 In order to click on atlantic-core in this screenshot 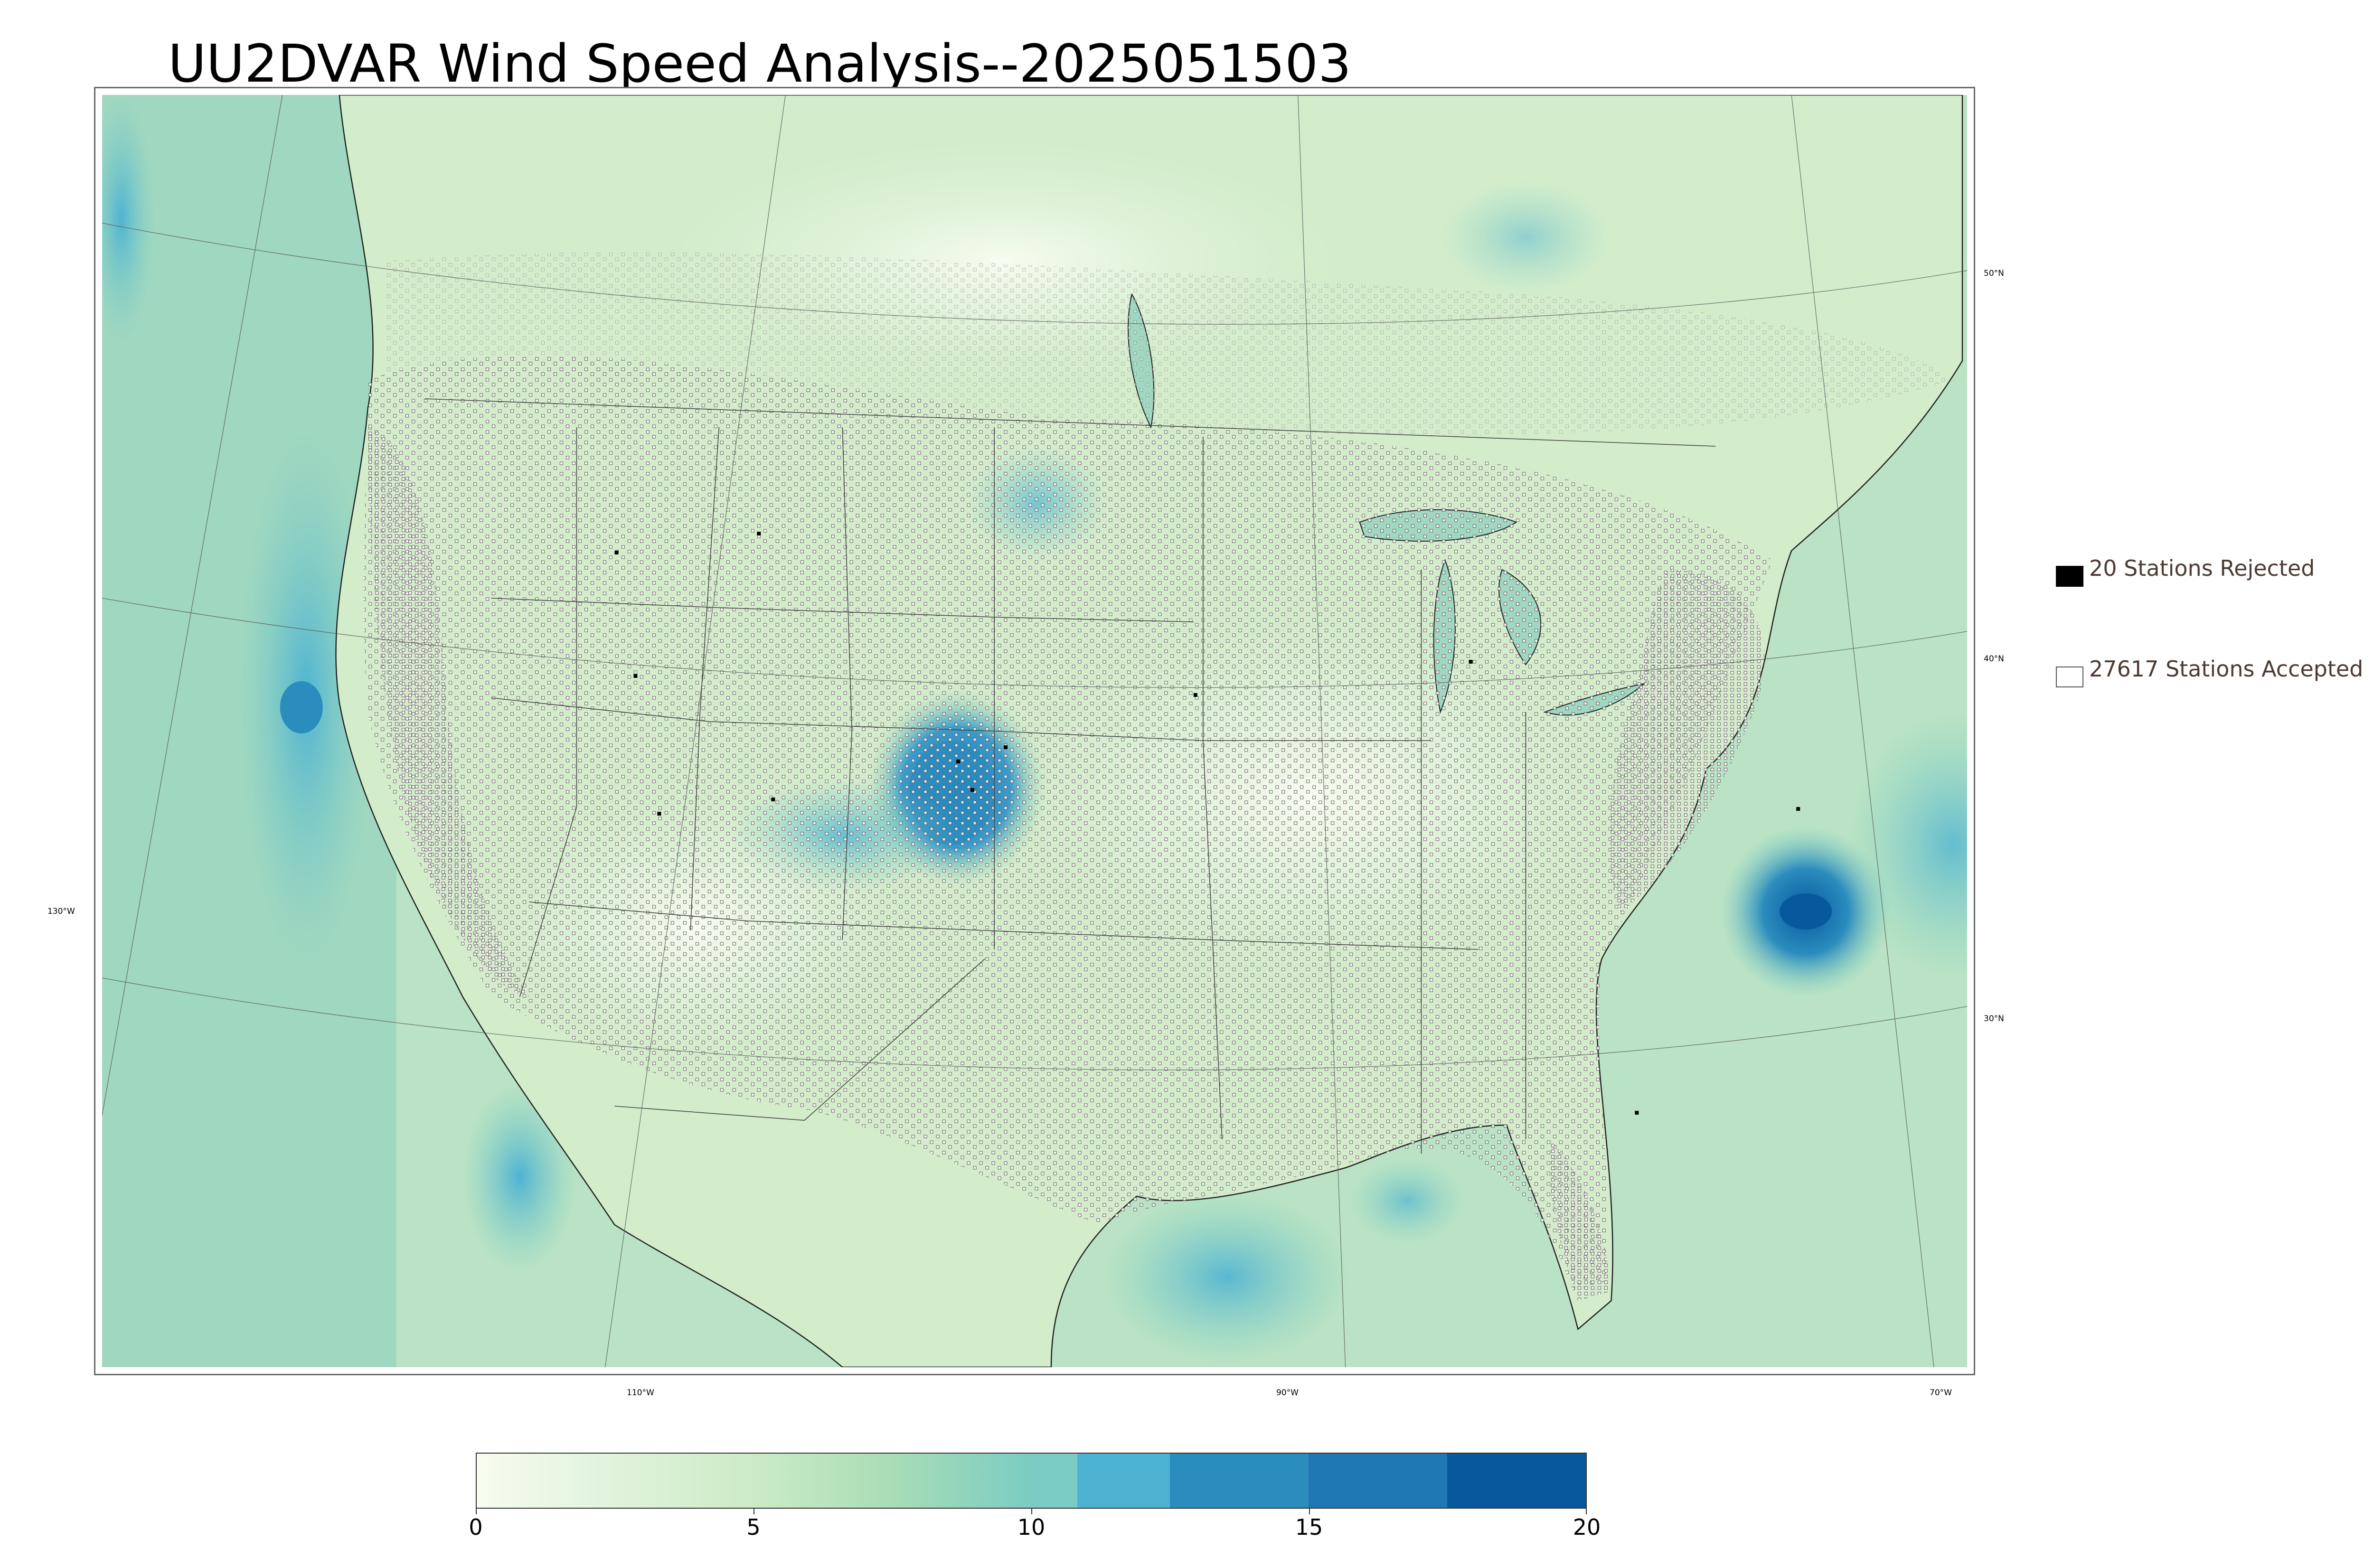, I will do `click(1806, 912)`.